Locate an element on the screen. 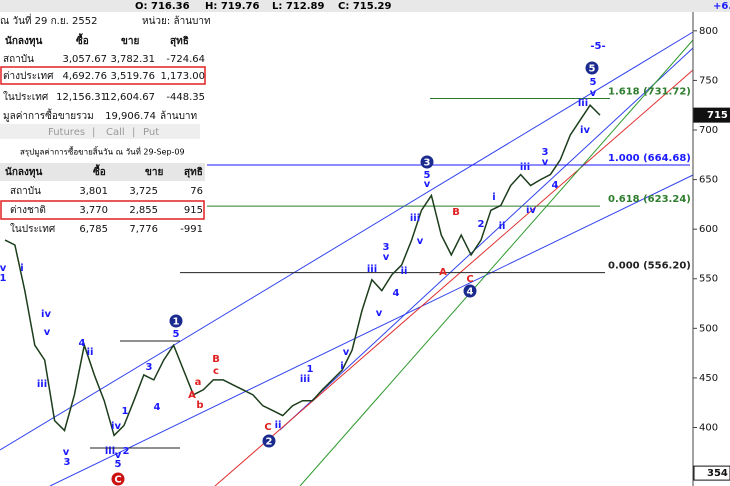 This screenshot has width=730, height=486. price-marker-label: 354 is located at coordinates (717, 473).